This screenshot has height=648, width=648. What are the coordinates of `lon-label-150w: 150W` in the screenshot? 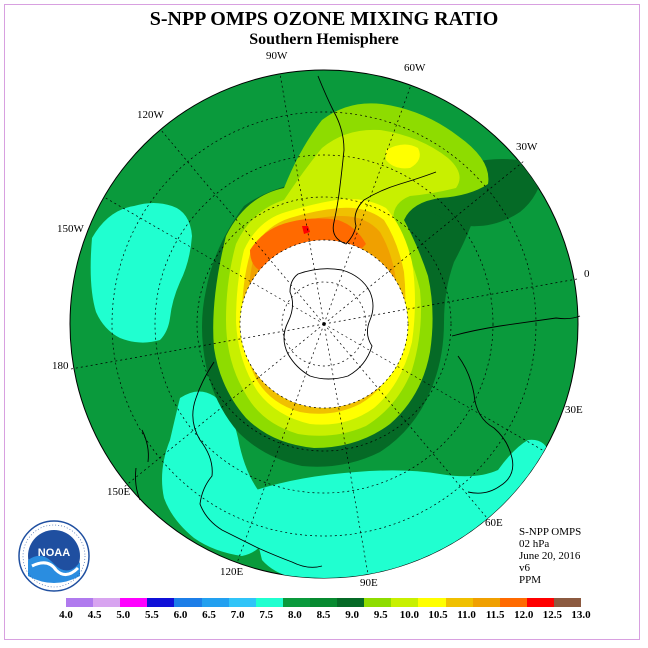 It's located at (70, 229).